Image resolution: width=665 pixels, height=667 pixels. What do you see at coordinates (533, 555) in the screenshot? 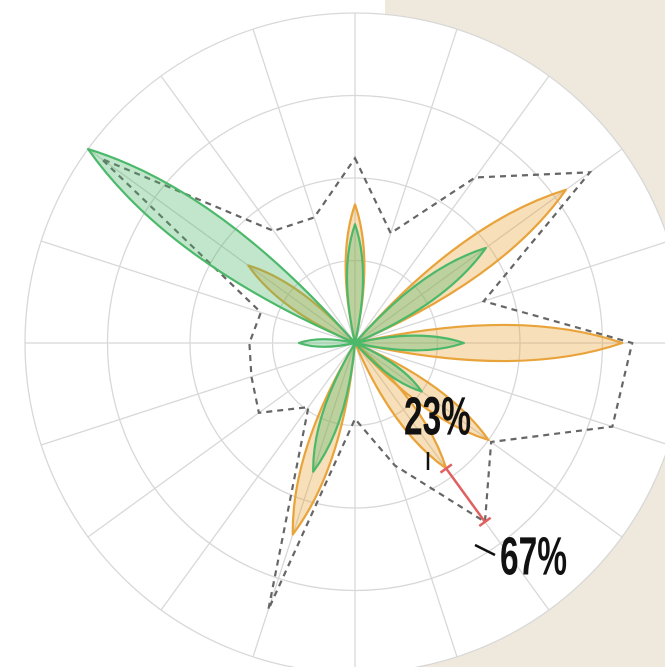
I see `annotation: 67%` at bounding box center [533, 555].